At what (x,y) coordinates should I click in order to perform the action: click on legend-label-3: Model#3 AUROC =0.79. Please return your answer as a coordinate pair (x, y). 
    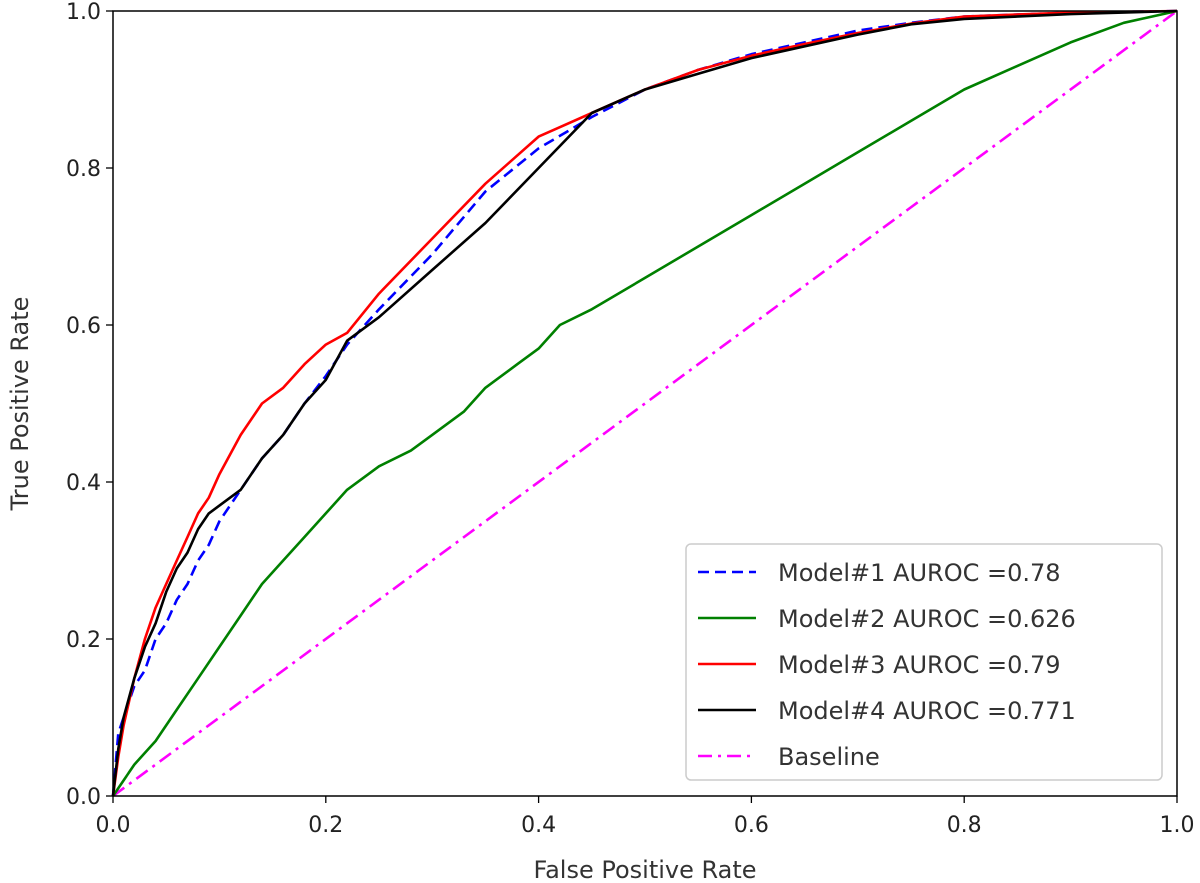
    Looking at the image, I should click on (919, 665).